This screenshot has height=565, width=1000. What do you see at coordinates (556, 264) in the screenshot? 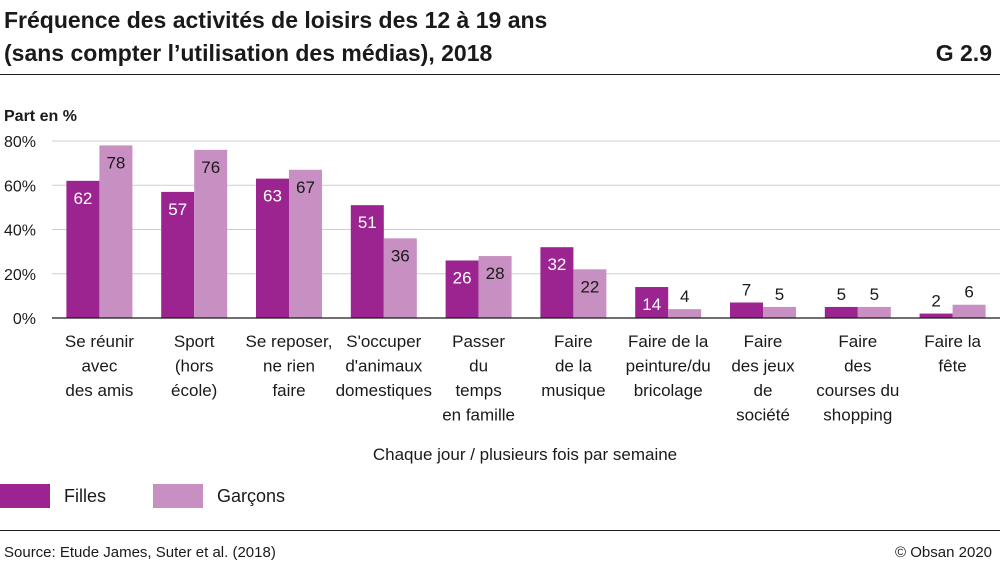
I see `data-label-filles: 32` at bounding box center [556, 264].